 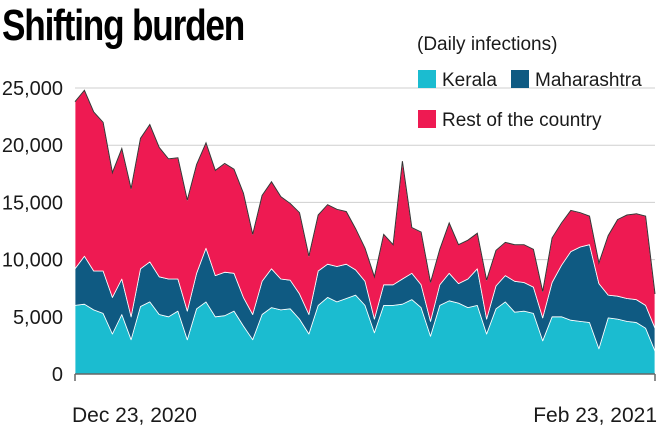 I want to click on chart-title: Shifting burden, so click(x=123, y=25).